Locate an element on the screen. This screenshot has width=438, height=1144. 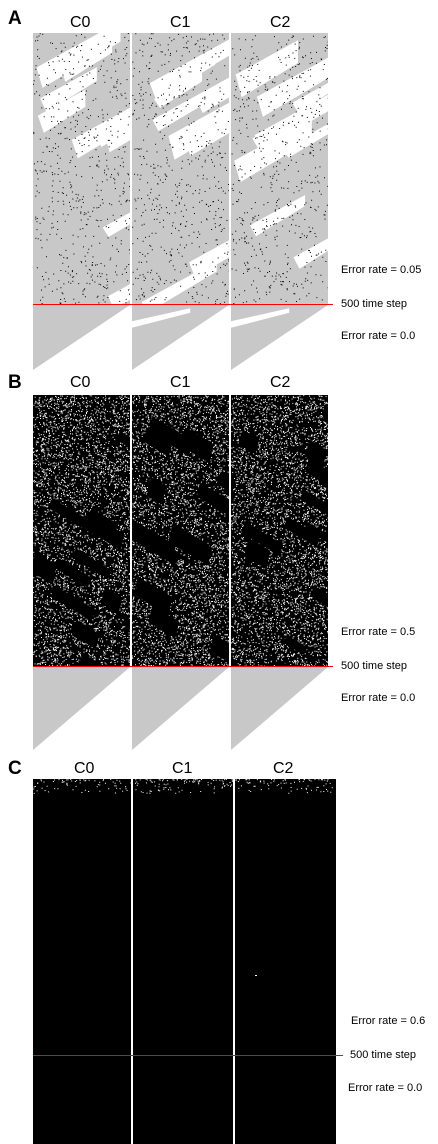
error-rate-b-top: Error rate = 0.5 is located at coordinates (378, 632).